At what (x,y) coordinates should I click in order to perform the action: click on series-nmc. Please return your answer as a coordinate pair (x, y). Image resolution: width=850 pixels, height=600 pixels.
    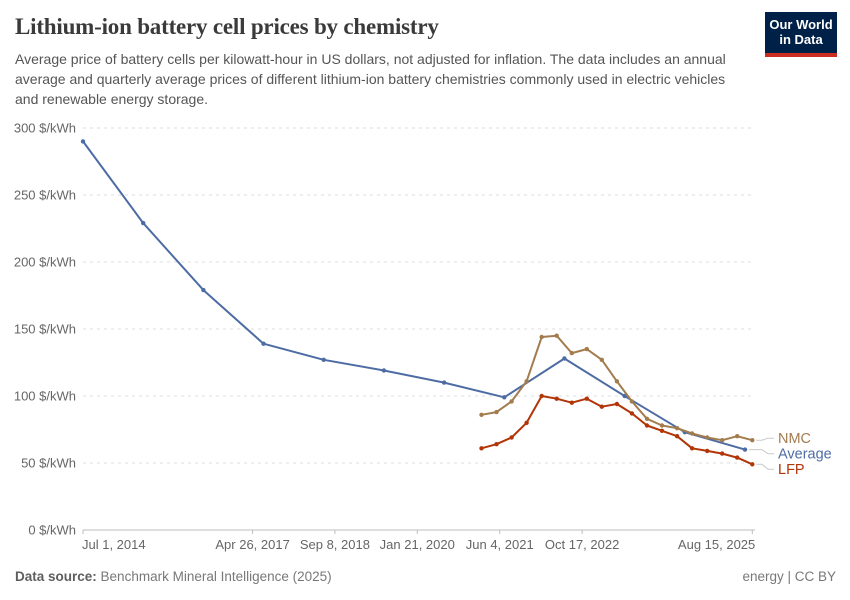
    Looking at the image, I should click on (617, 388).